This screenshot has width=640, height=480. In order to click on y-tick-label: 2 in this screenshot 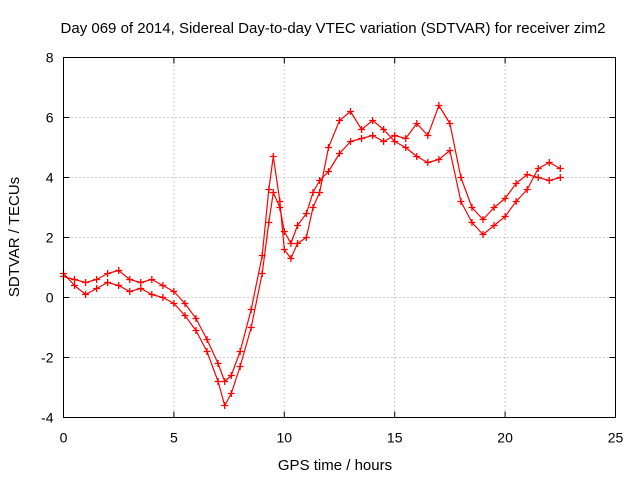, I will do `click(50, 238)`.